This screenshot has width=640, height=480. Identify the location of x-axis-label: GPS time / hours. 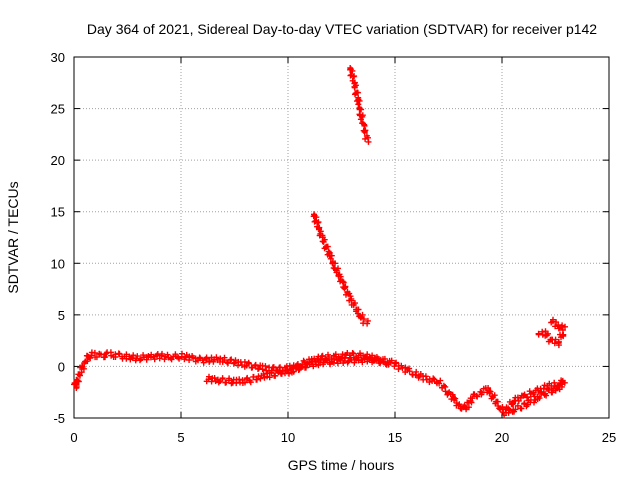
(341, 465).